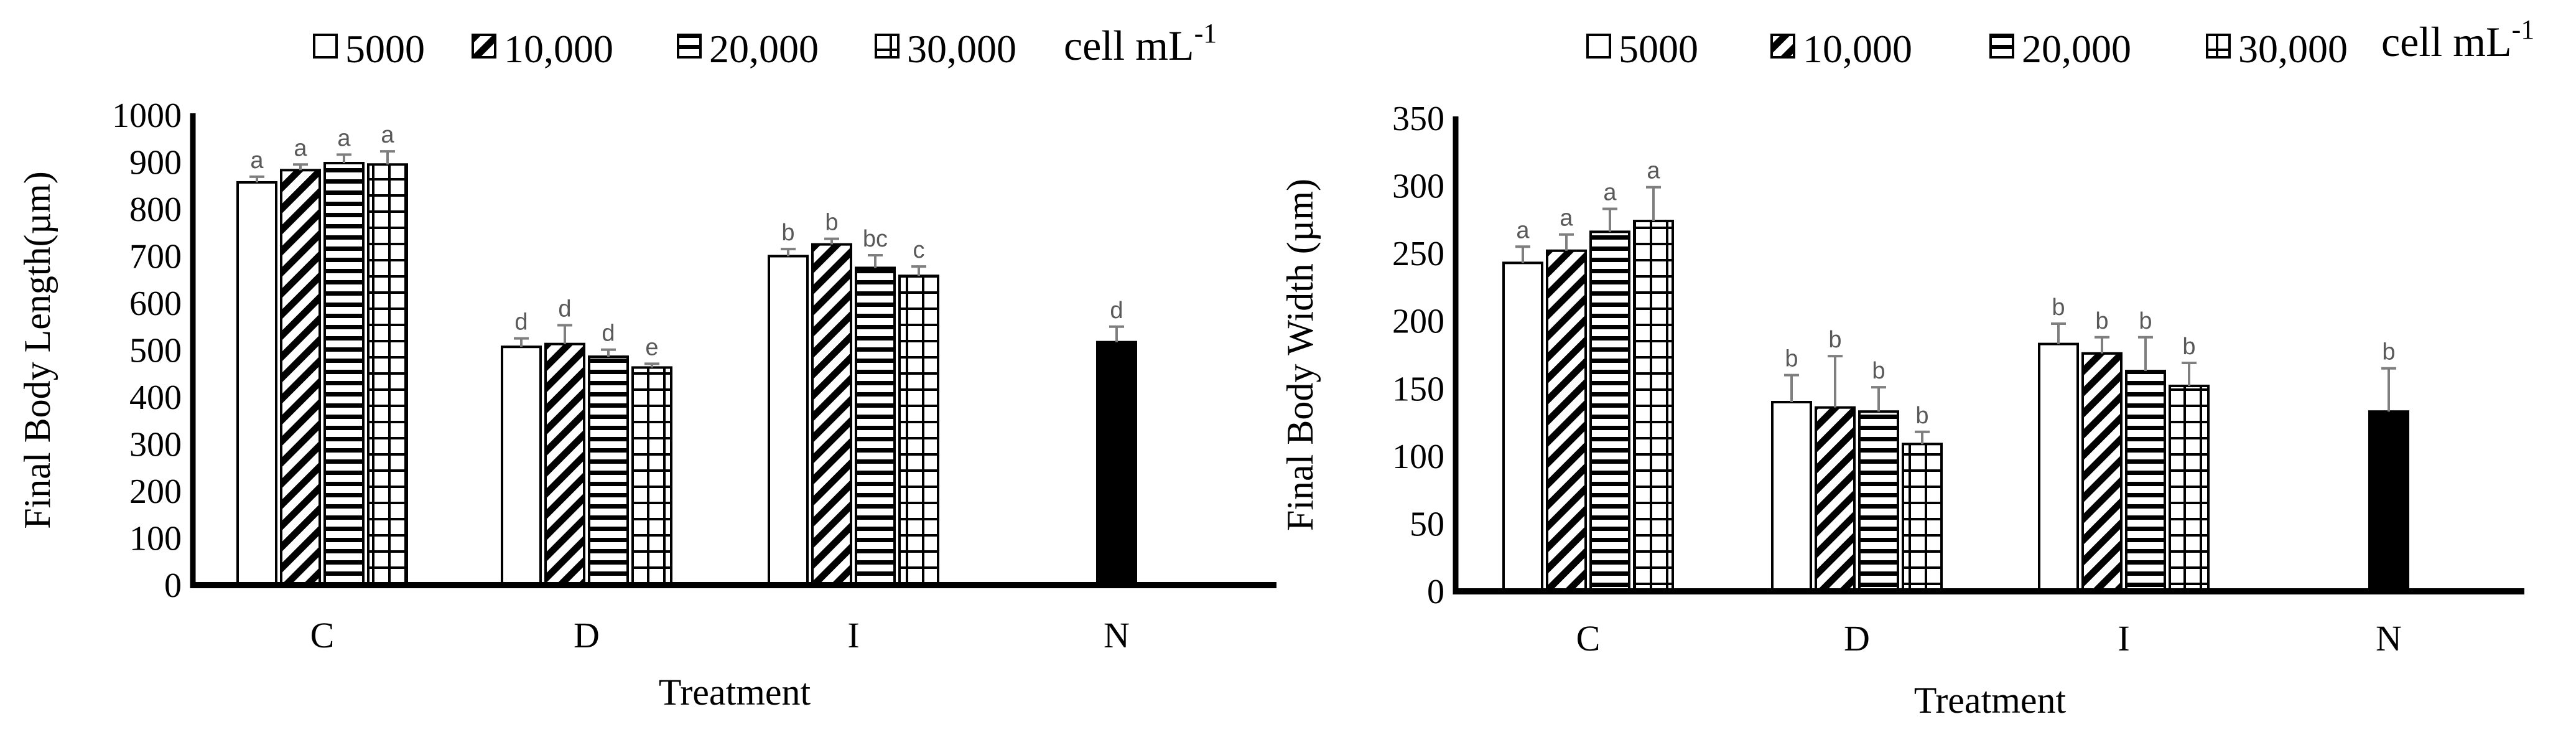  What do you see at coordinates (155, 209) in the screenshot?
I see `y-tick-label: 800` at bounding box center [155, 209].